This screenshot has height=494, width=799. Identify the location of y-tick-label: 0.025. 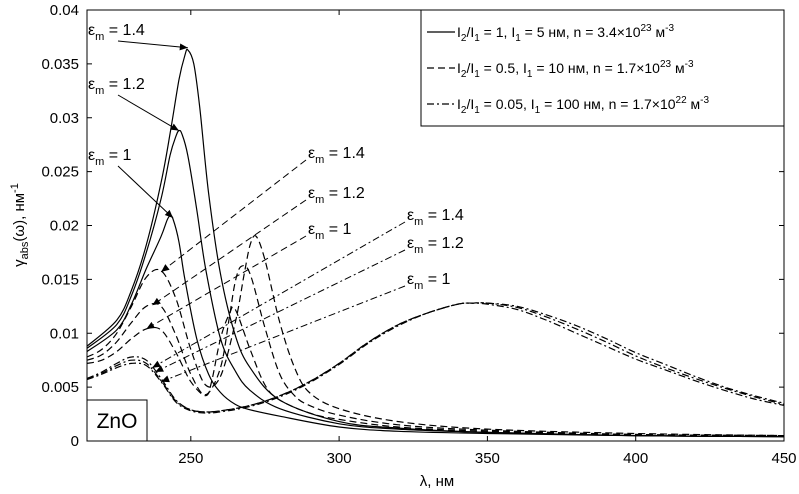
(60, 172).